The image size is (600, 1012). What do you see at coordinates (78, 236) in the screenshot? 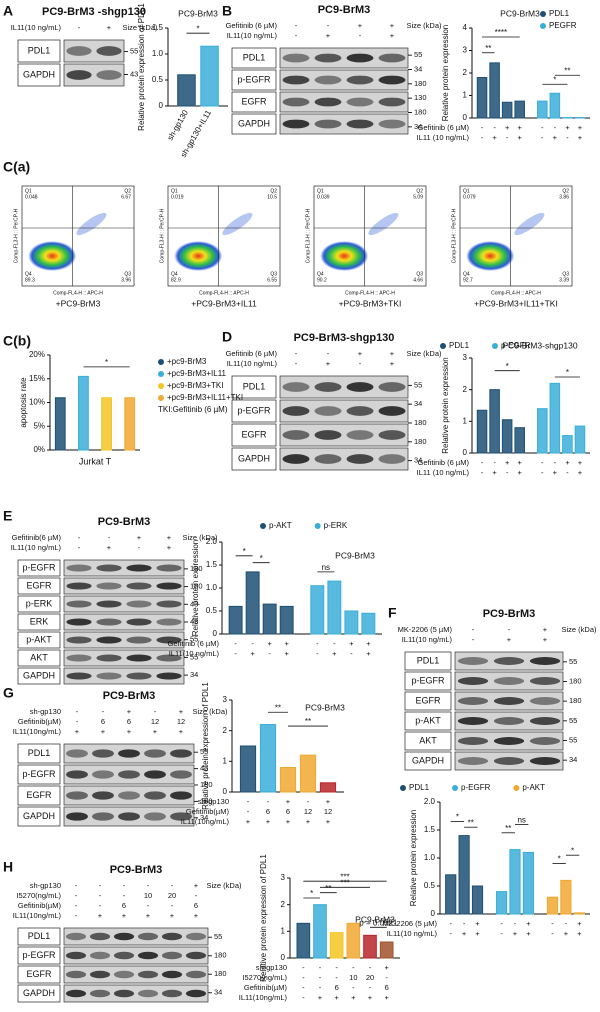
I see `flow-plot` at bounding box center [78, 236].